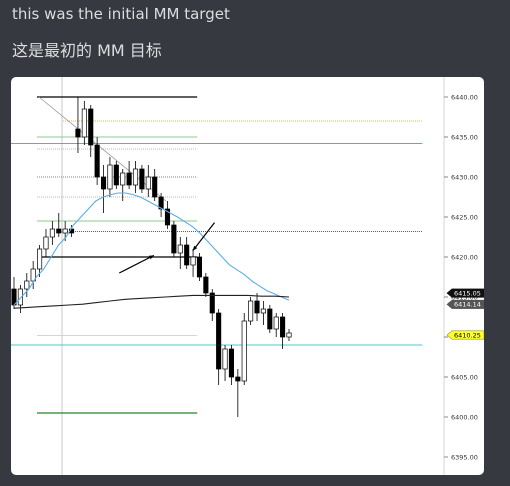  Describe the element at coordinates (102, 149) in the screenshot. I see `trend-line` at that location.